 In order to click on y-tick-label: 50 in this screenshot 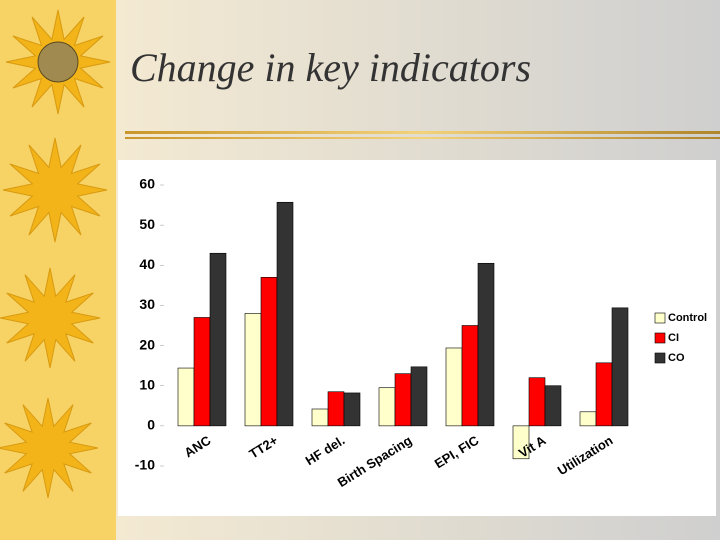, I will do `click(147, 224)`.